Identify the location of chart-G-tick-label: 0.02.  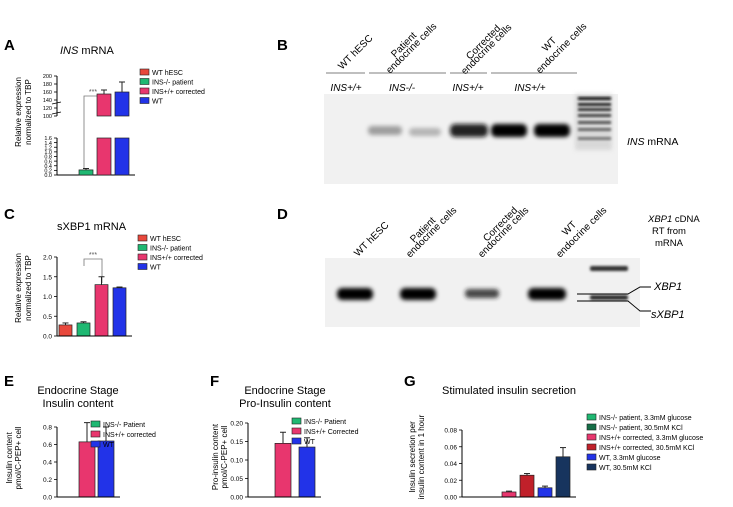
(450, 481).